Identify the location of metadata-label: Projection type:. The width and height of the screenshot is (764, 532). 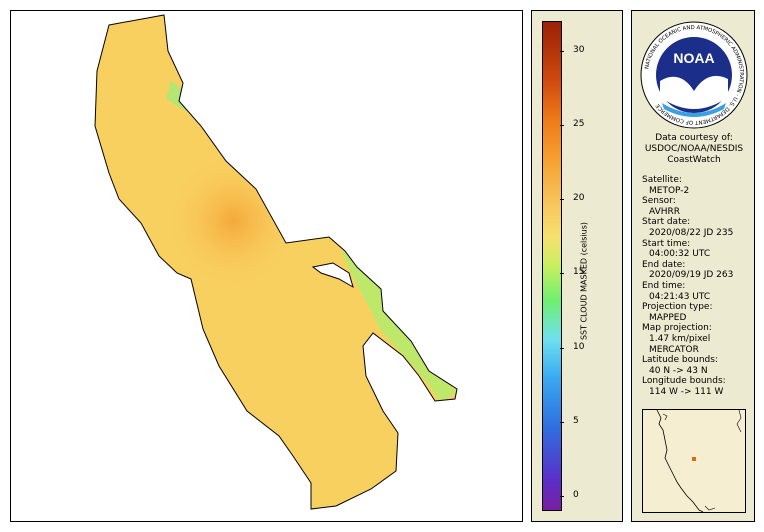
(677, 307).